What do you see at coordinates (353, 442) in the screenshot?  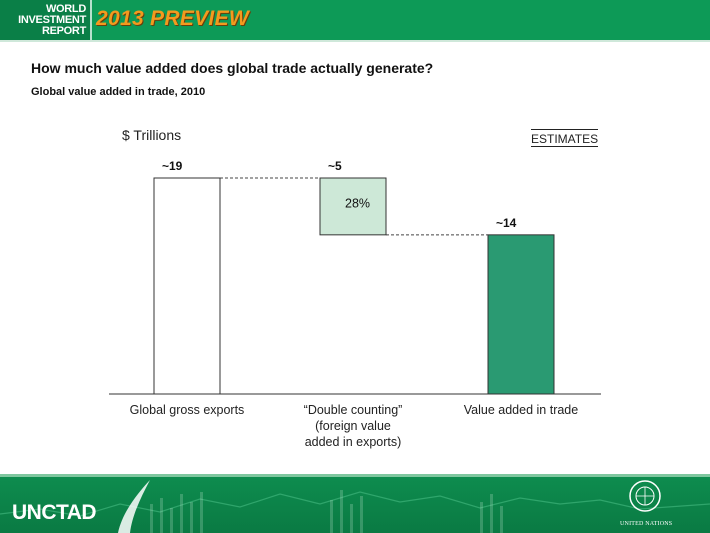 I see `category-label-line: added in exports)` at bounding box center [353, 442].